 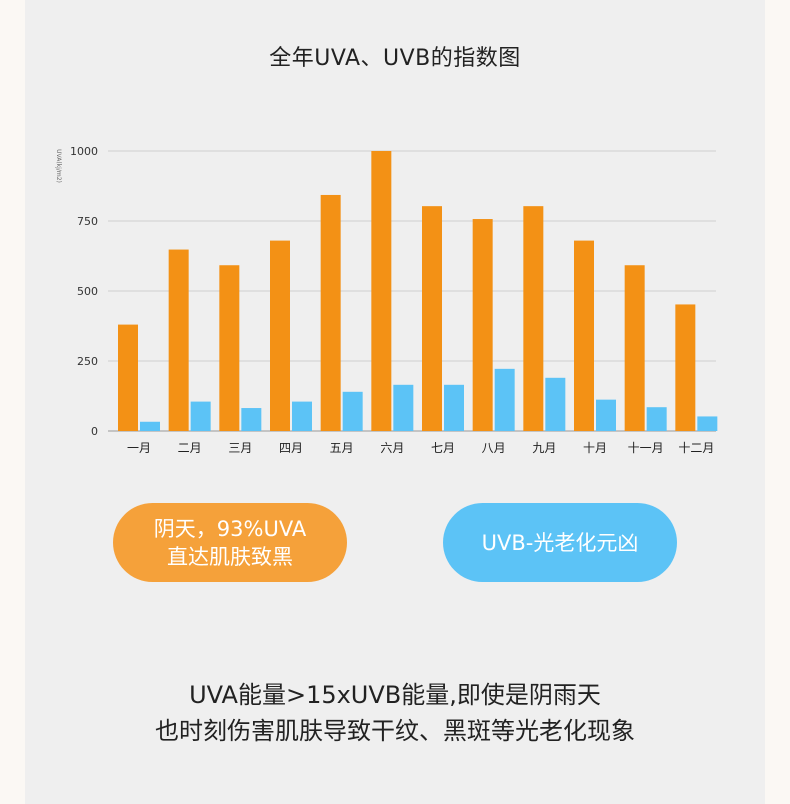 What do you see at coordinates (646, 448) in the screenshot?
I see `x-tick-label: 十一月` at bounding box center [646, 448].